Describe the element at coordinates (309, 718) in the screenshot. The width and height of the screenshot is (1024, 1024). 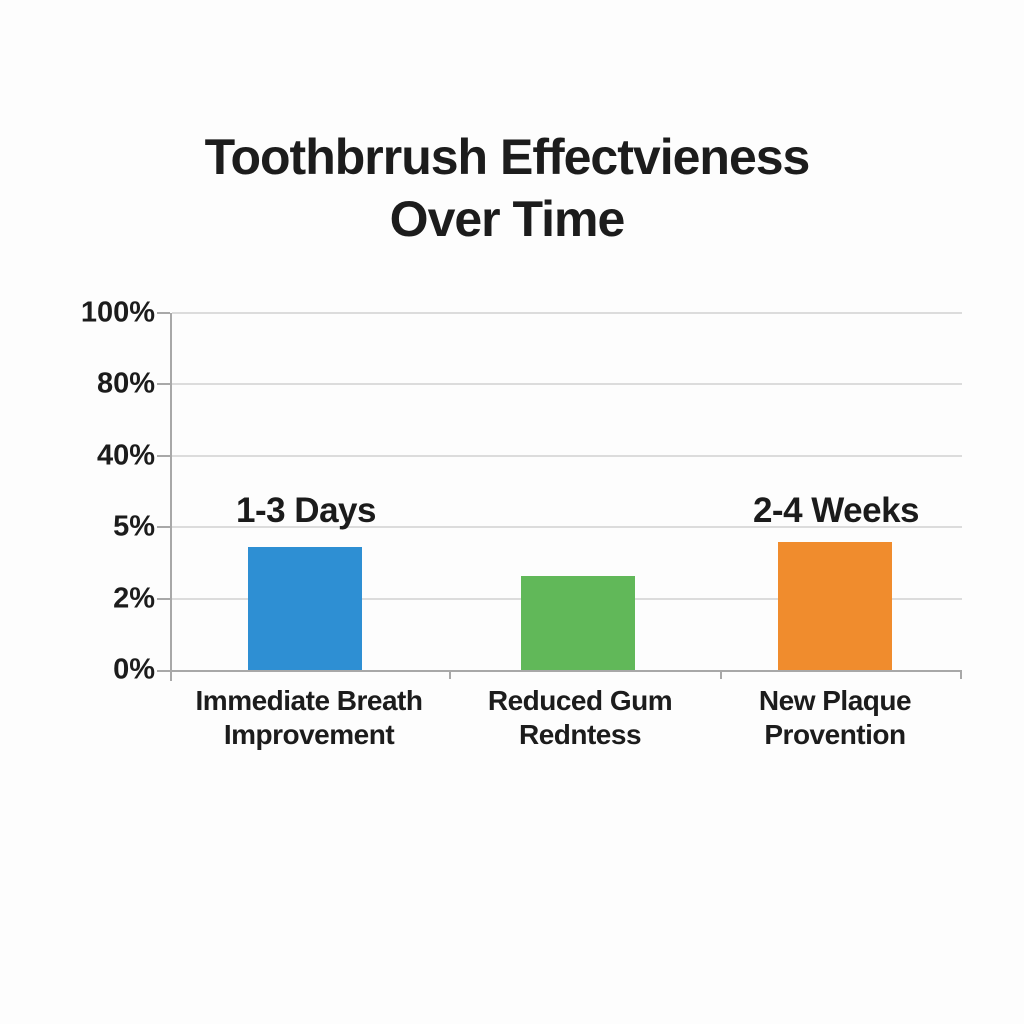
I see `category-label-immediate-breath-improvement: Immediate Breath Improvement` at that location.